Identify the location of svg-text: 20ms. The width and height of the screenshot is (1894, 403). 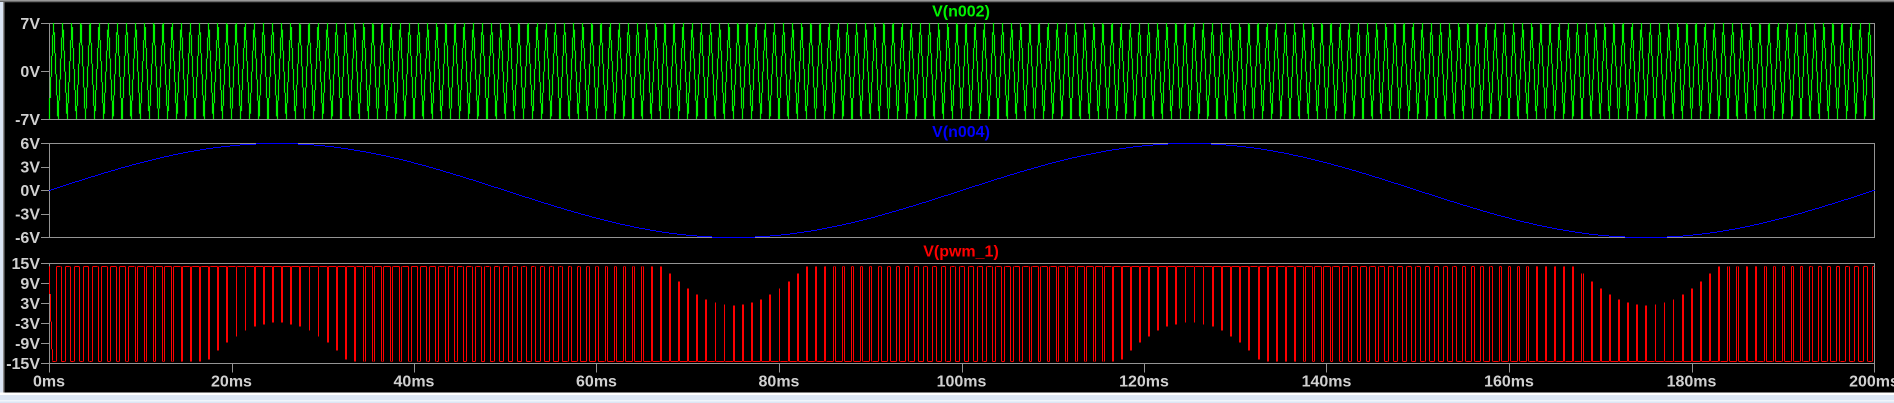
(231, 382).